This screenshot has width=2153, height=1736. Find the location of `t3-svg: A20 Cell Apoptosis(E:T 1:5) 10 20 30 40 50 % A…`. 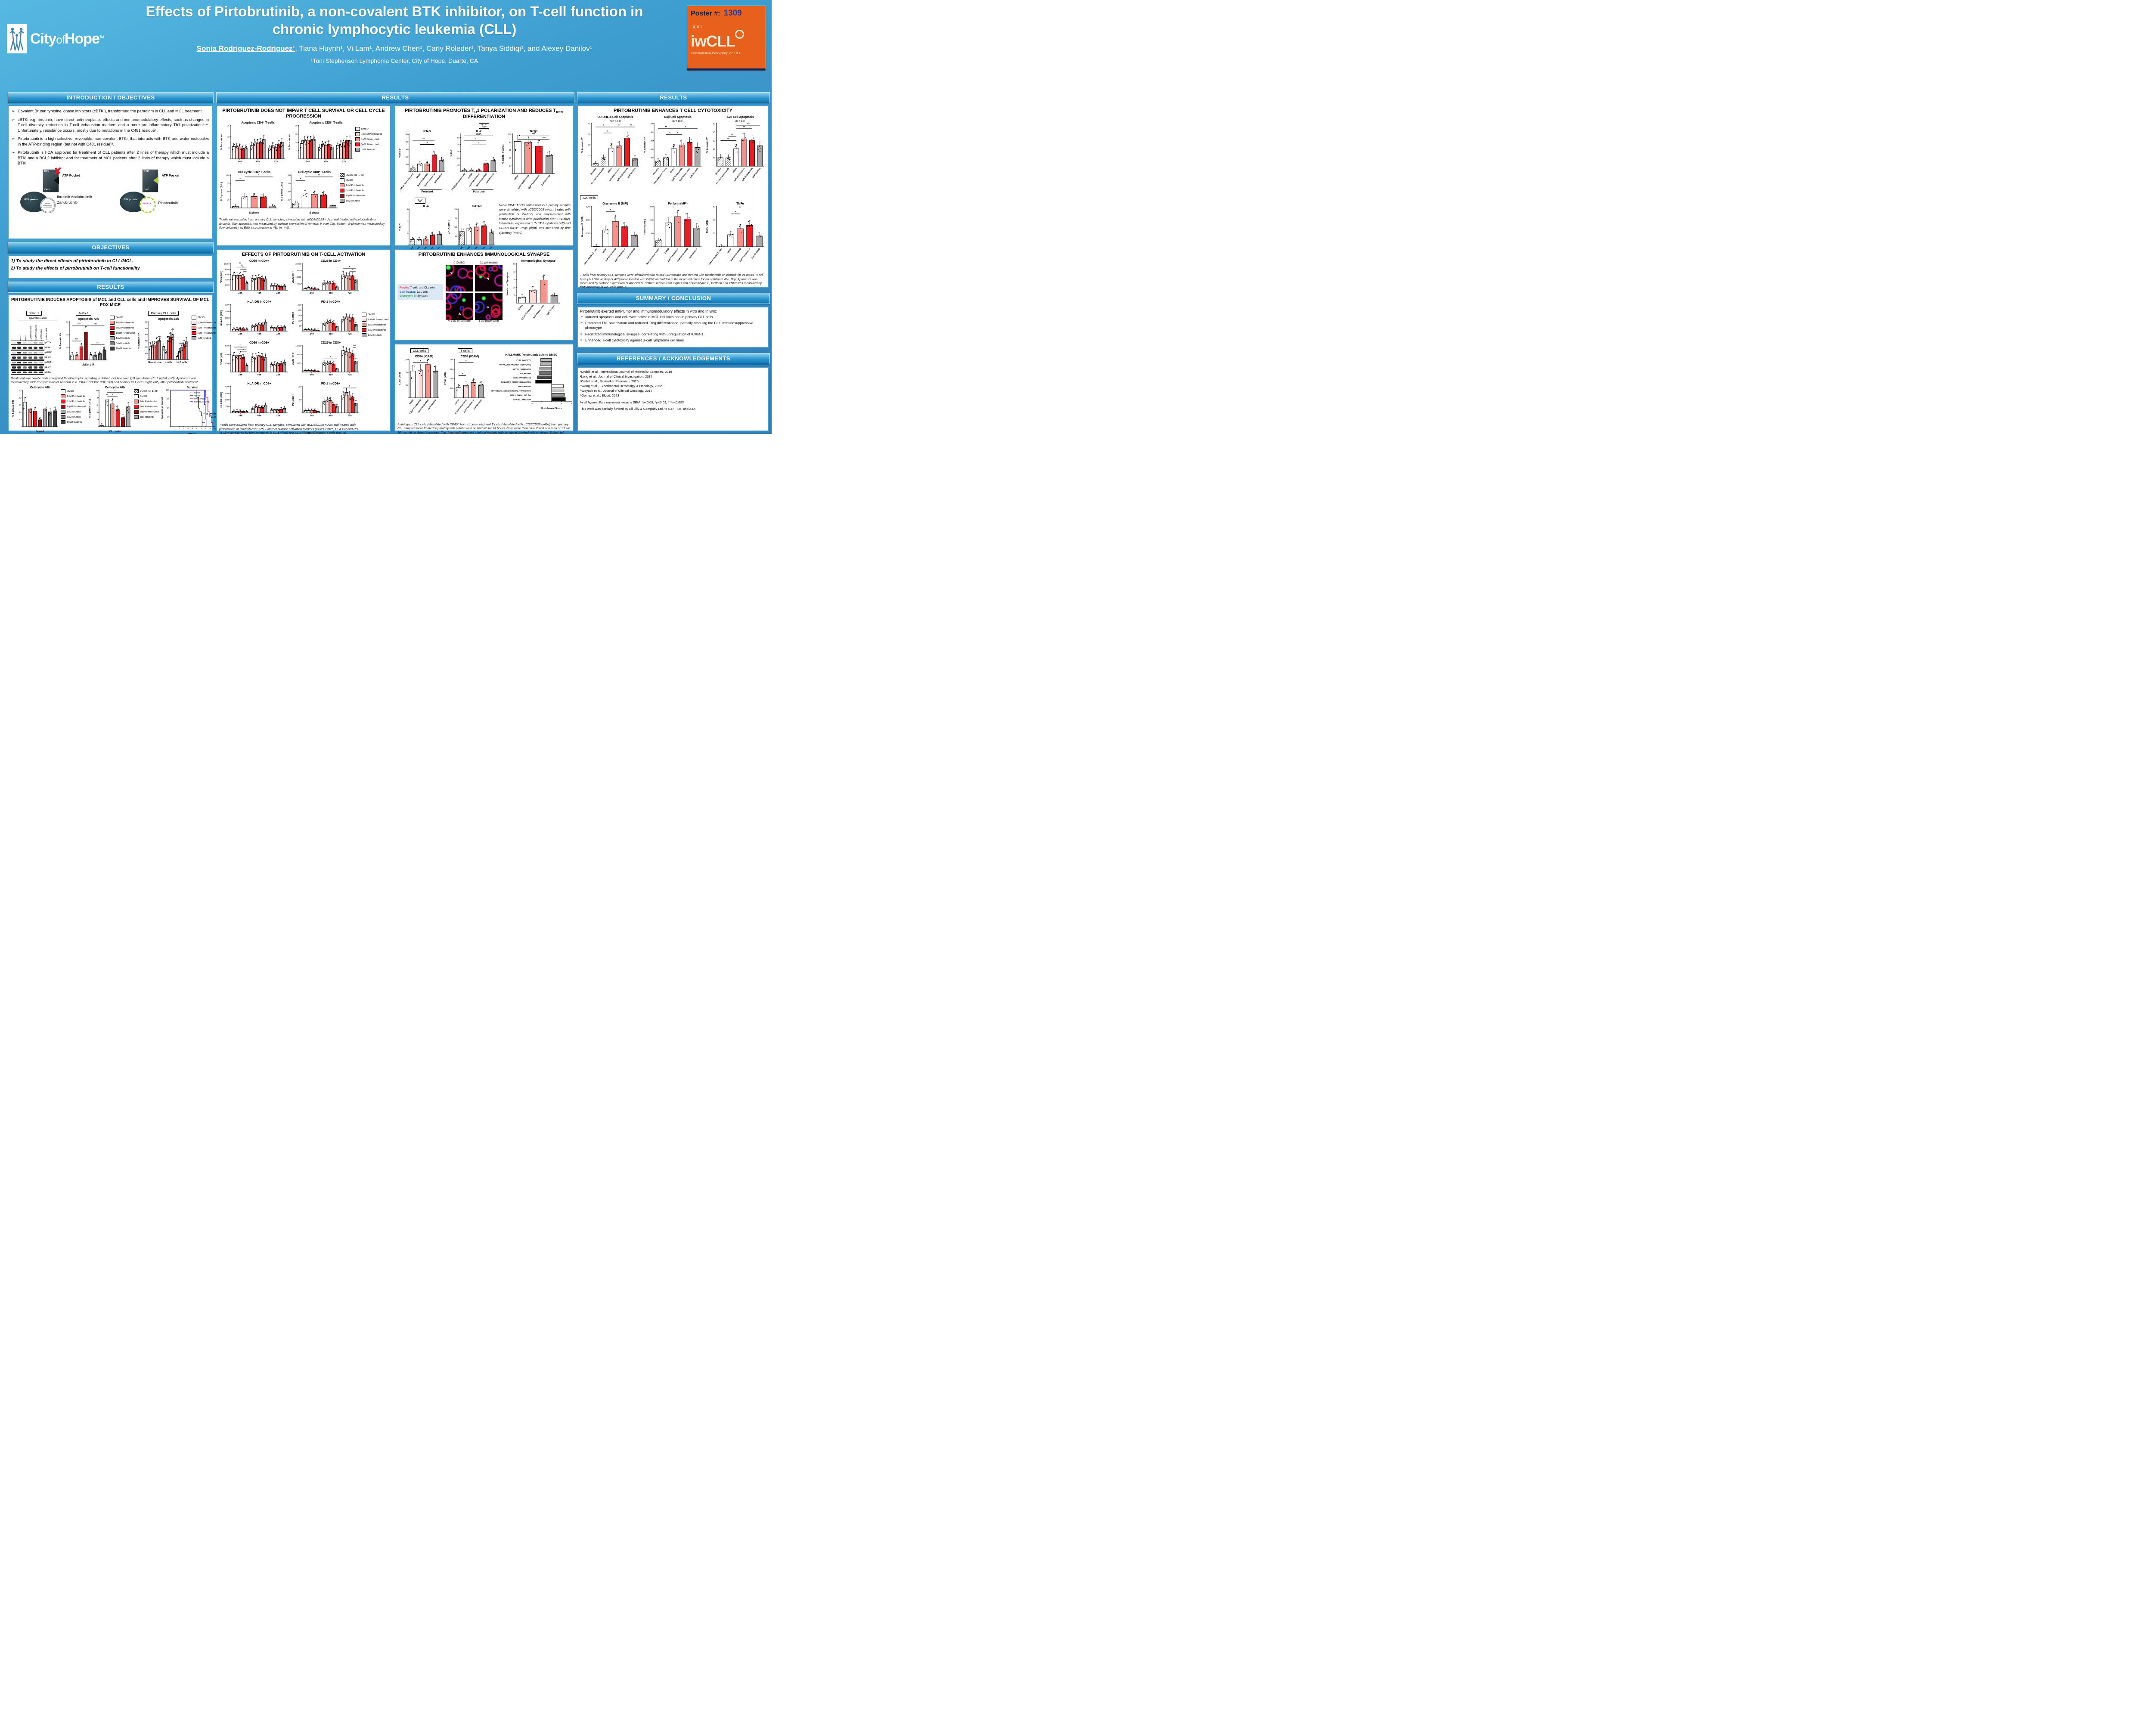

t3-svg: A20 Cell Apoptosis(E:T 1:5) 10 20 30 40 50 % A… is located at coordinates (735, 150).